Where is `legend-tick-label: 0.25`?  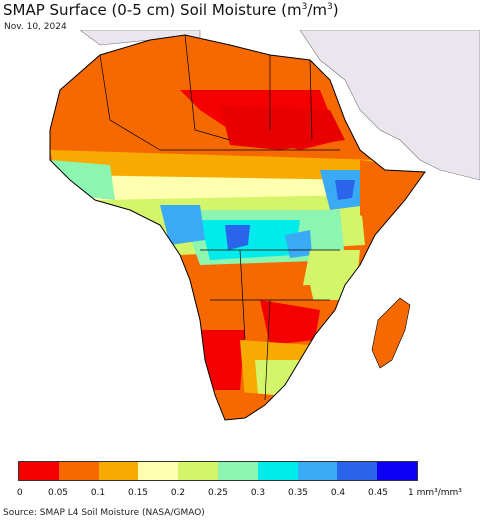 legend-tick-label: 0.25 is located at coordinates (218, 493).